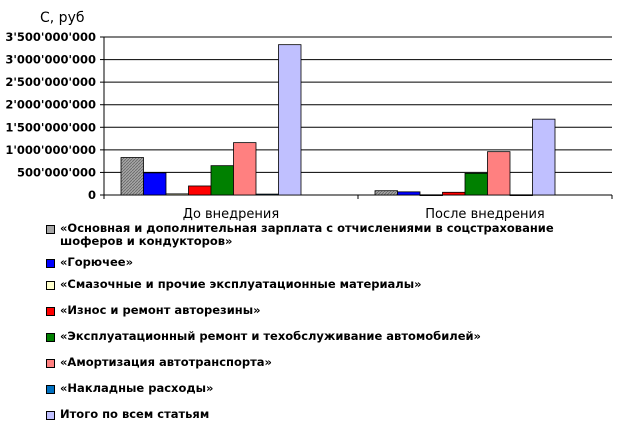  I want to click on x-tick-label: После внедрения, so click(484, 214).